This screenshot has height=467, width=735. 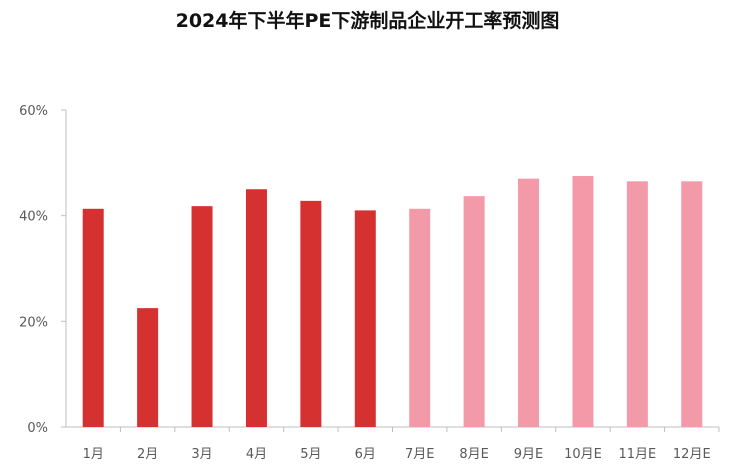 What do you see at coordinates (33, 111) in the screenshot?
I see `y-tick-label: 60%` at bounding box center [33, 111].